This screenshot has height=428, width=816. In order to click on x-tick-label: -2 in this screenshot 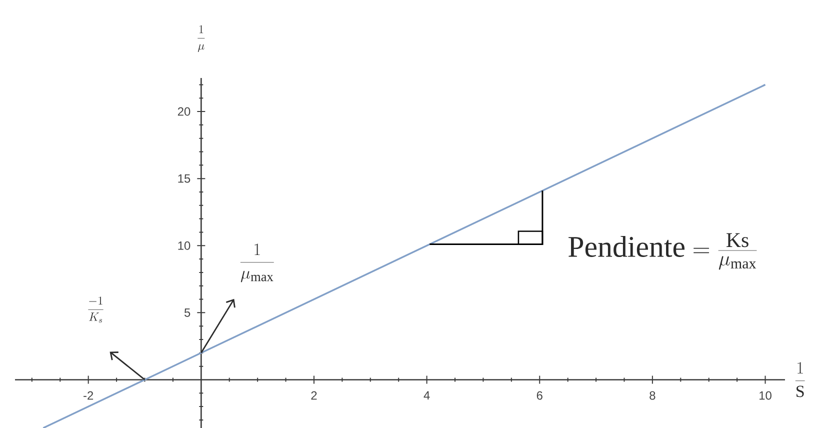, I will do `click(89, 395)`.